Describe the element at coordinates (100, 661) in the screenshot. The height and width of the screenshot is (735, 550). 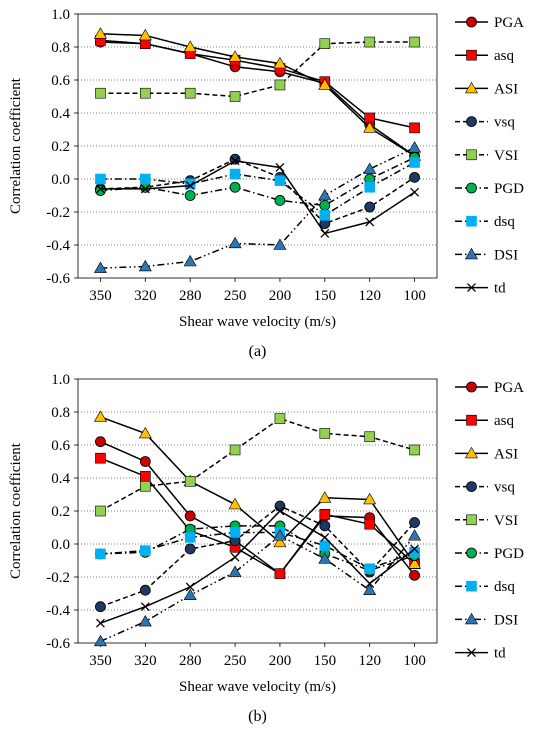
I see `x-tick-label: 350` at that location.